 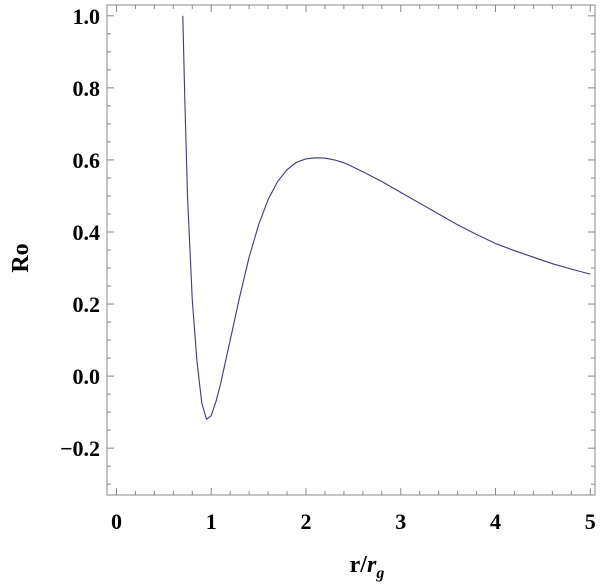 What do you see at coordinates (359, 565) in the screenshot?
I see `x-axis-title-main: r/` at bounding box center [359, 565].